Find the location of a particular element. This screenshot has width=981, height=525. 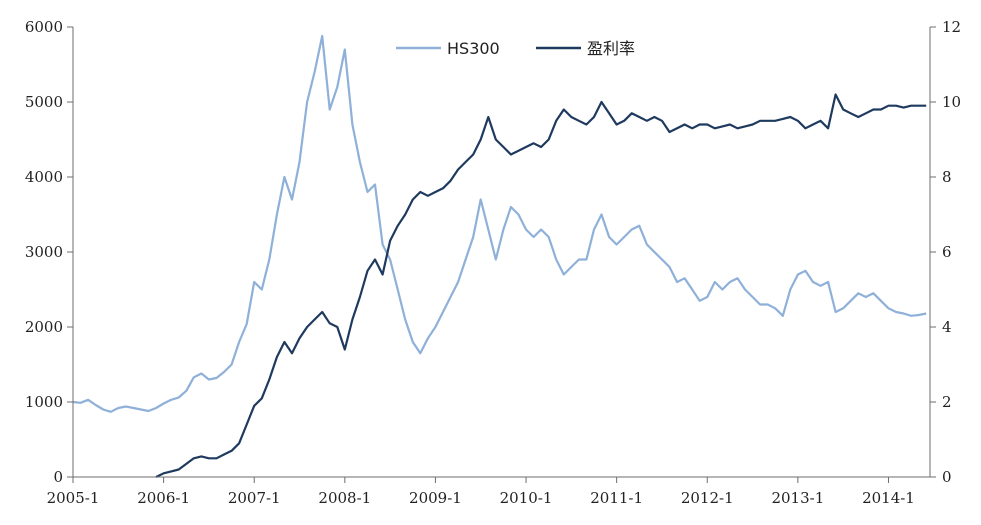

right-tick-label: 10 is located at coordinates (951, 102).